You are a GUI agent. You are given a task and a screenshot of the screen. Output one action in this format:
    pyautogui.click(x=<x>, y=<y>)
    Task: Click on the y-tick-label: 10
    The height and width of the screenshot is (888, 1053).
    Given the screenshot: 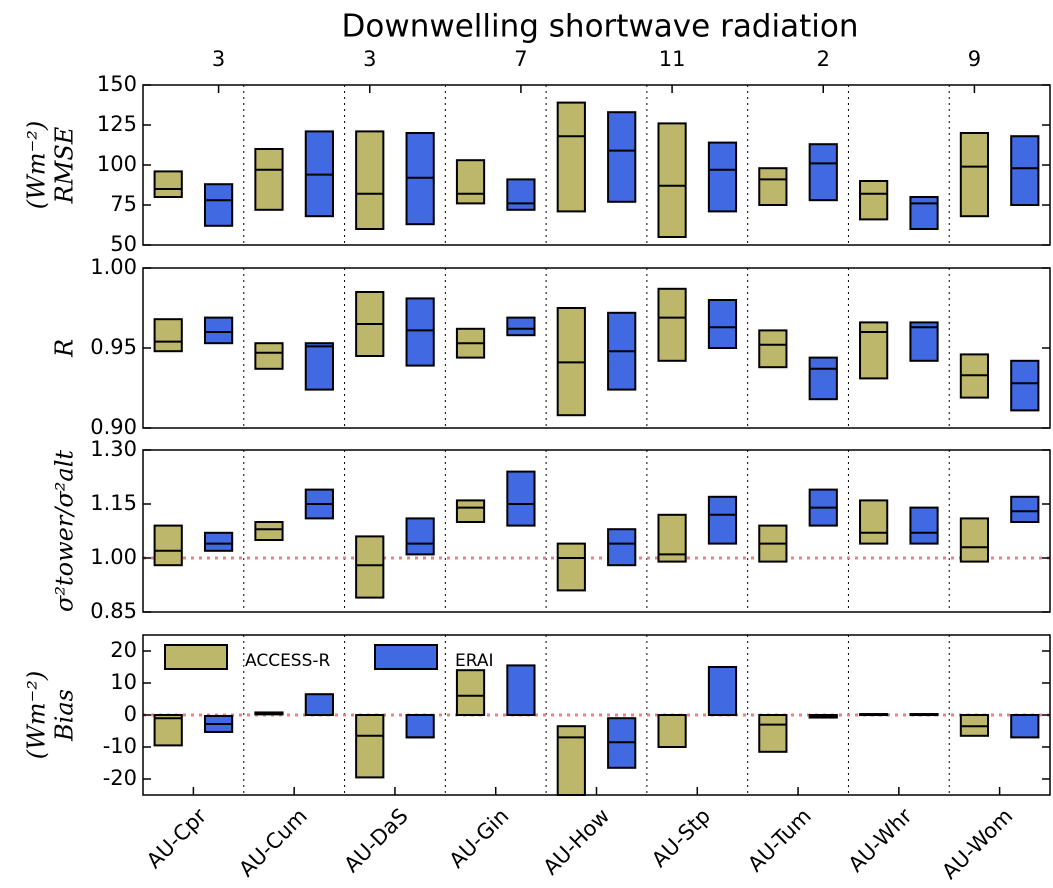 What is the action you would take?
    pyautogui.click(x=123, y=682)
    